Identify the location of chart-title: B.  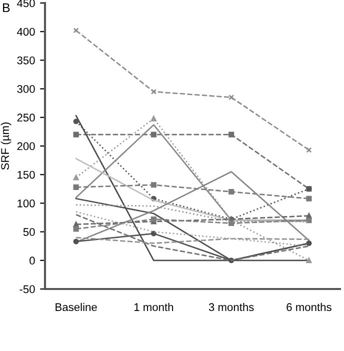
(6, 7).